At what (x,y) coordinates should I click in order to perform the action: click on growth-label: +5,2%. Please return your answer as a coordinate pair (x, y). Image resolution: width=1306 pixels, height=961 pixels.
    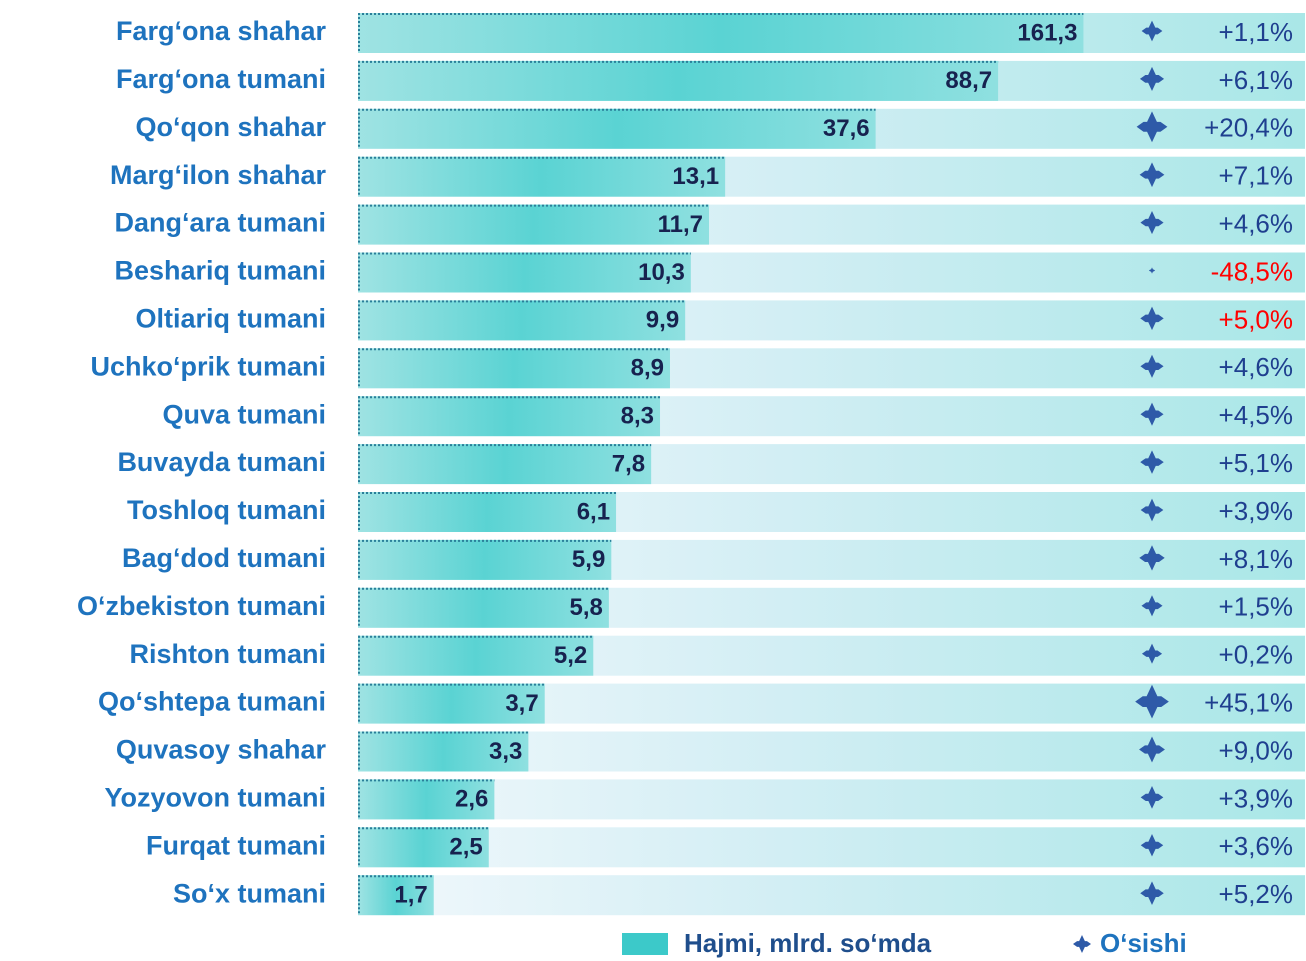
    Looking at the image, I should click on (1256, 894).